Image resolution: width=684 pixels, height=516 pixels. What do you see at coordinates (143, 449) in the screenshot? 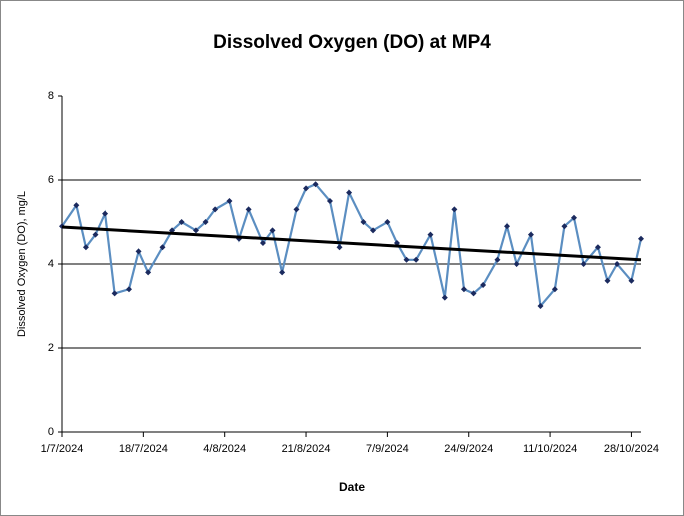
I see `x-tick-label: 18/7/2024` at bounding box center [143, 449].